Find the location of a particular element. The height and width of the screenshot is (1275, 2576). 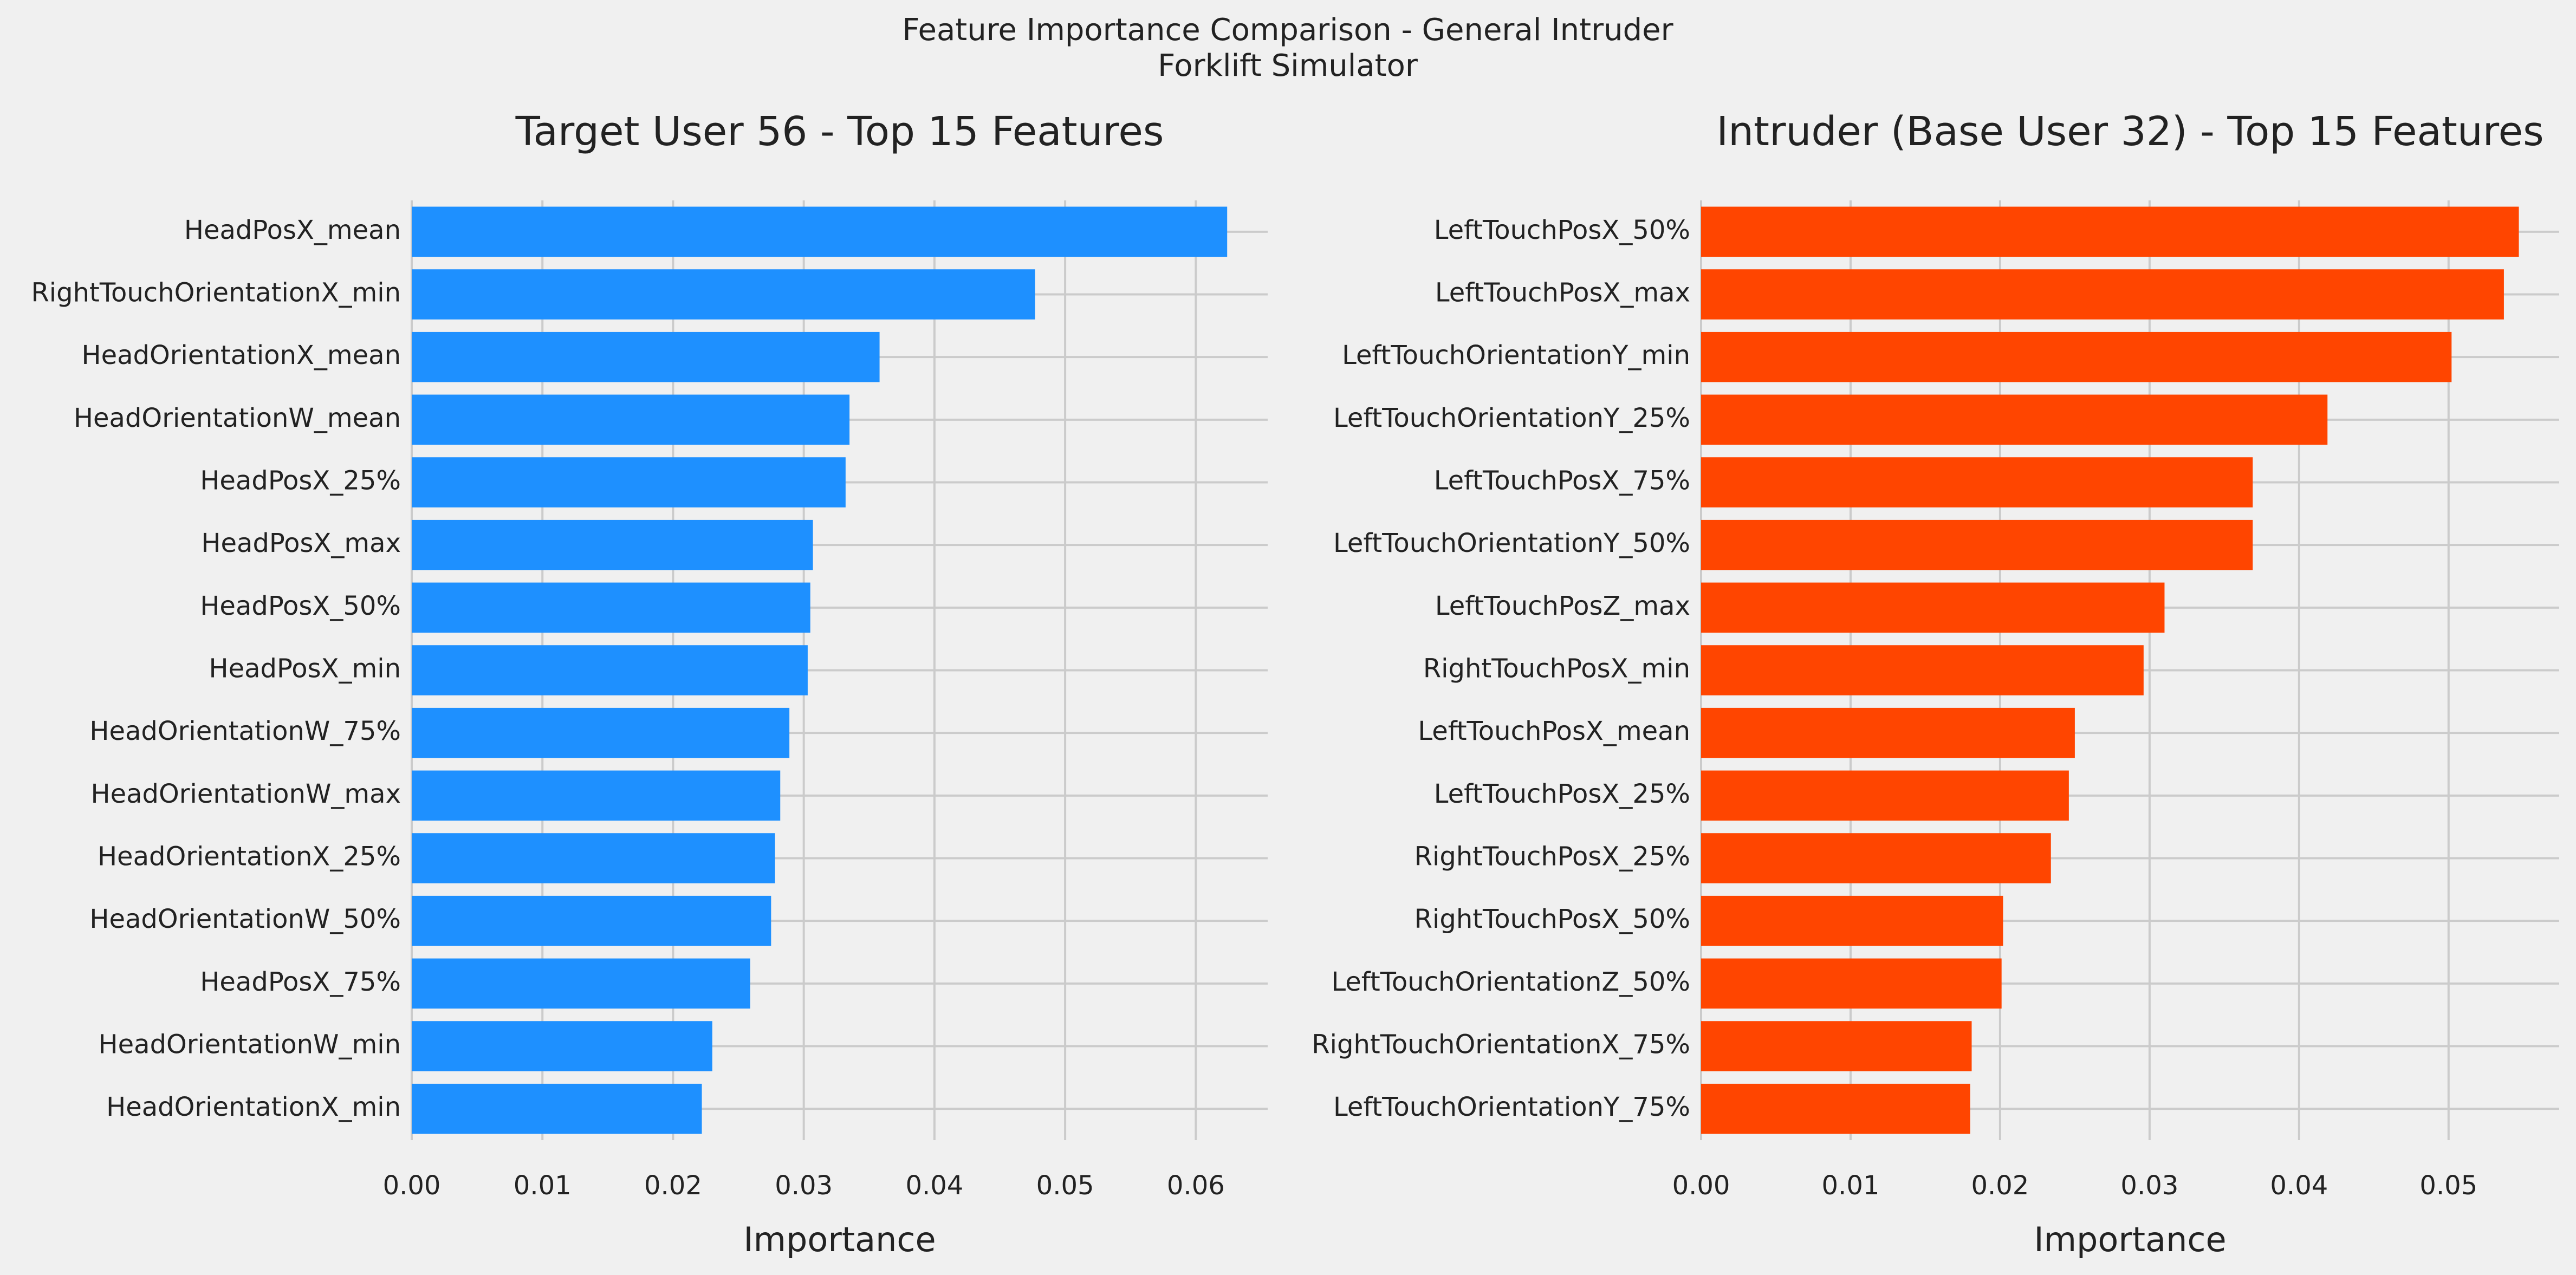

left-xtick-label: 0.00 is located at coordinates (412, 1185).